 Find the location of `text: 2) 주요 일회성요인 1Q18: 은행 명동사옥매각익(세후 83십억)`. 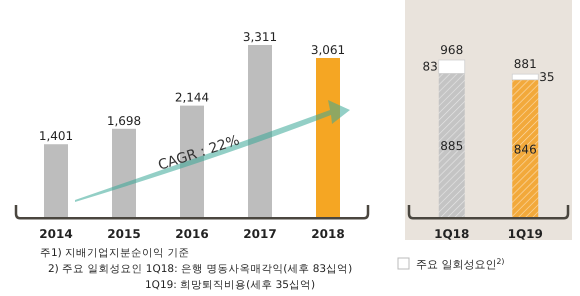

text: 2) 주요 일회성요인 1Q18: 은행 명동사옥매각익(세후 83십억) is located at coordinates (200, 269).